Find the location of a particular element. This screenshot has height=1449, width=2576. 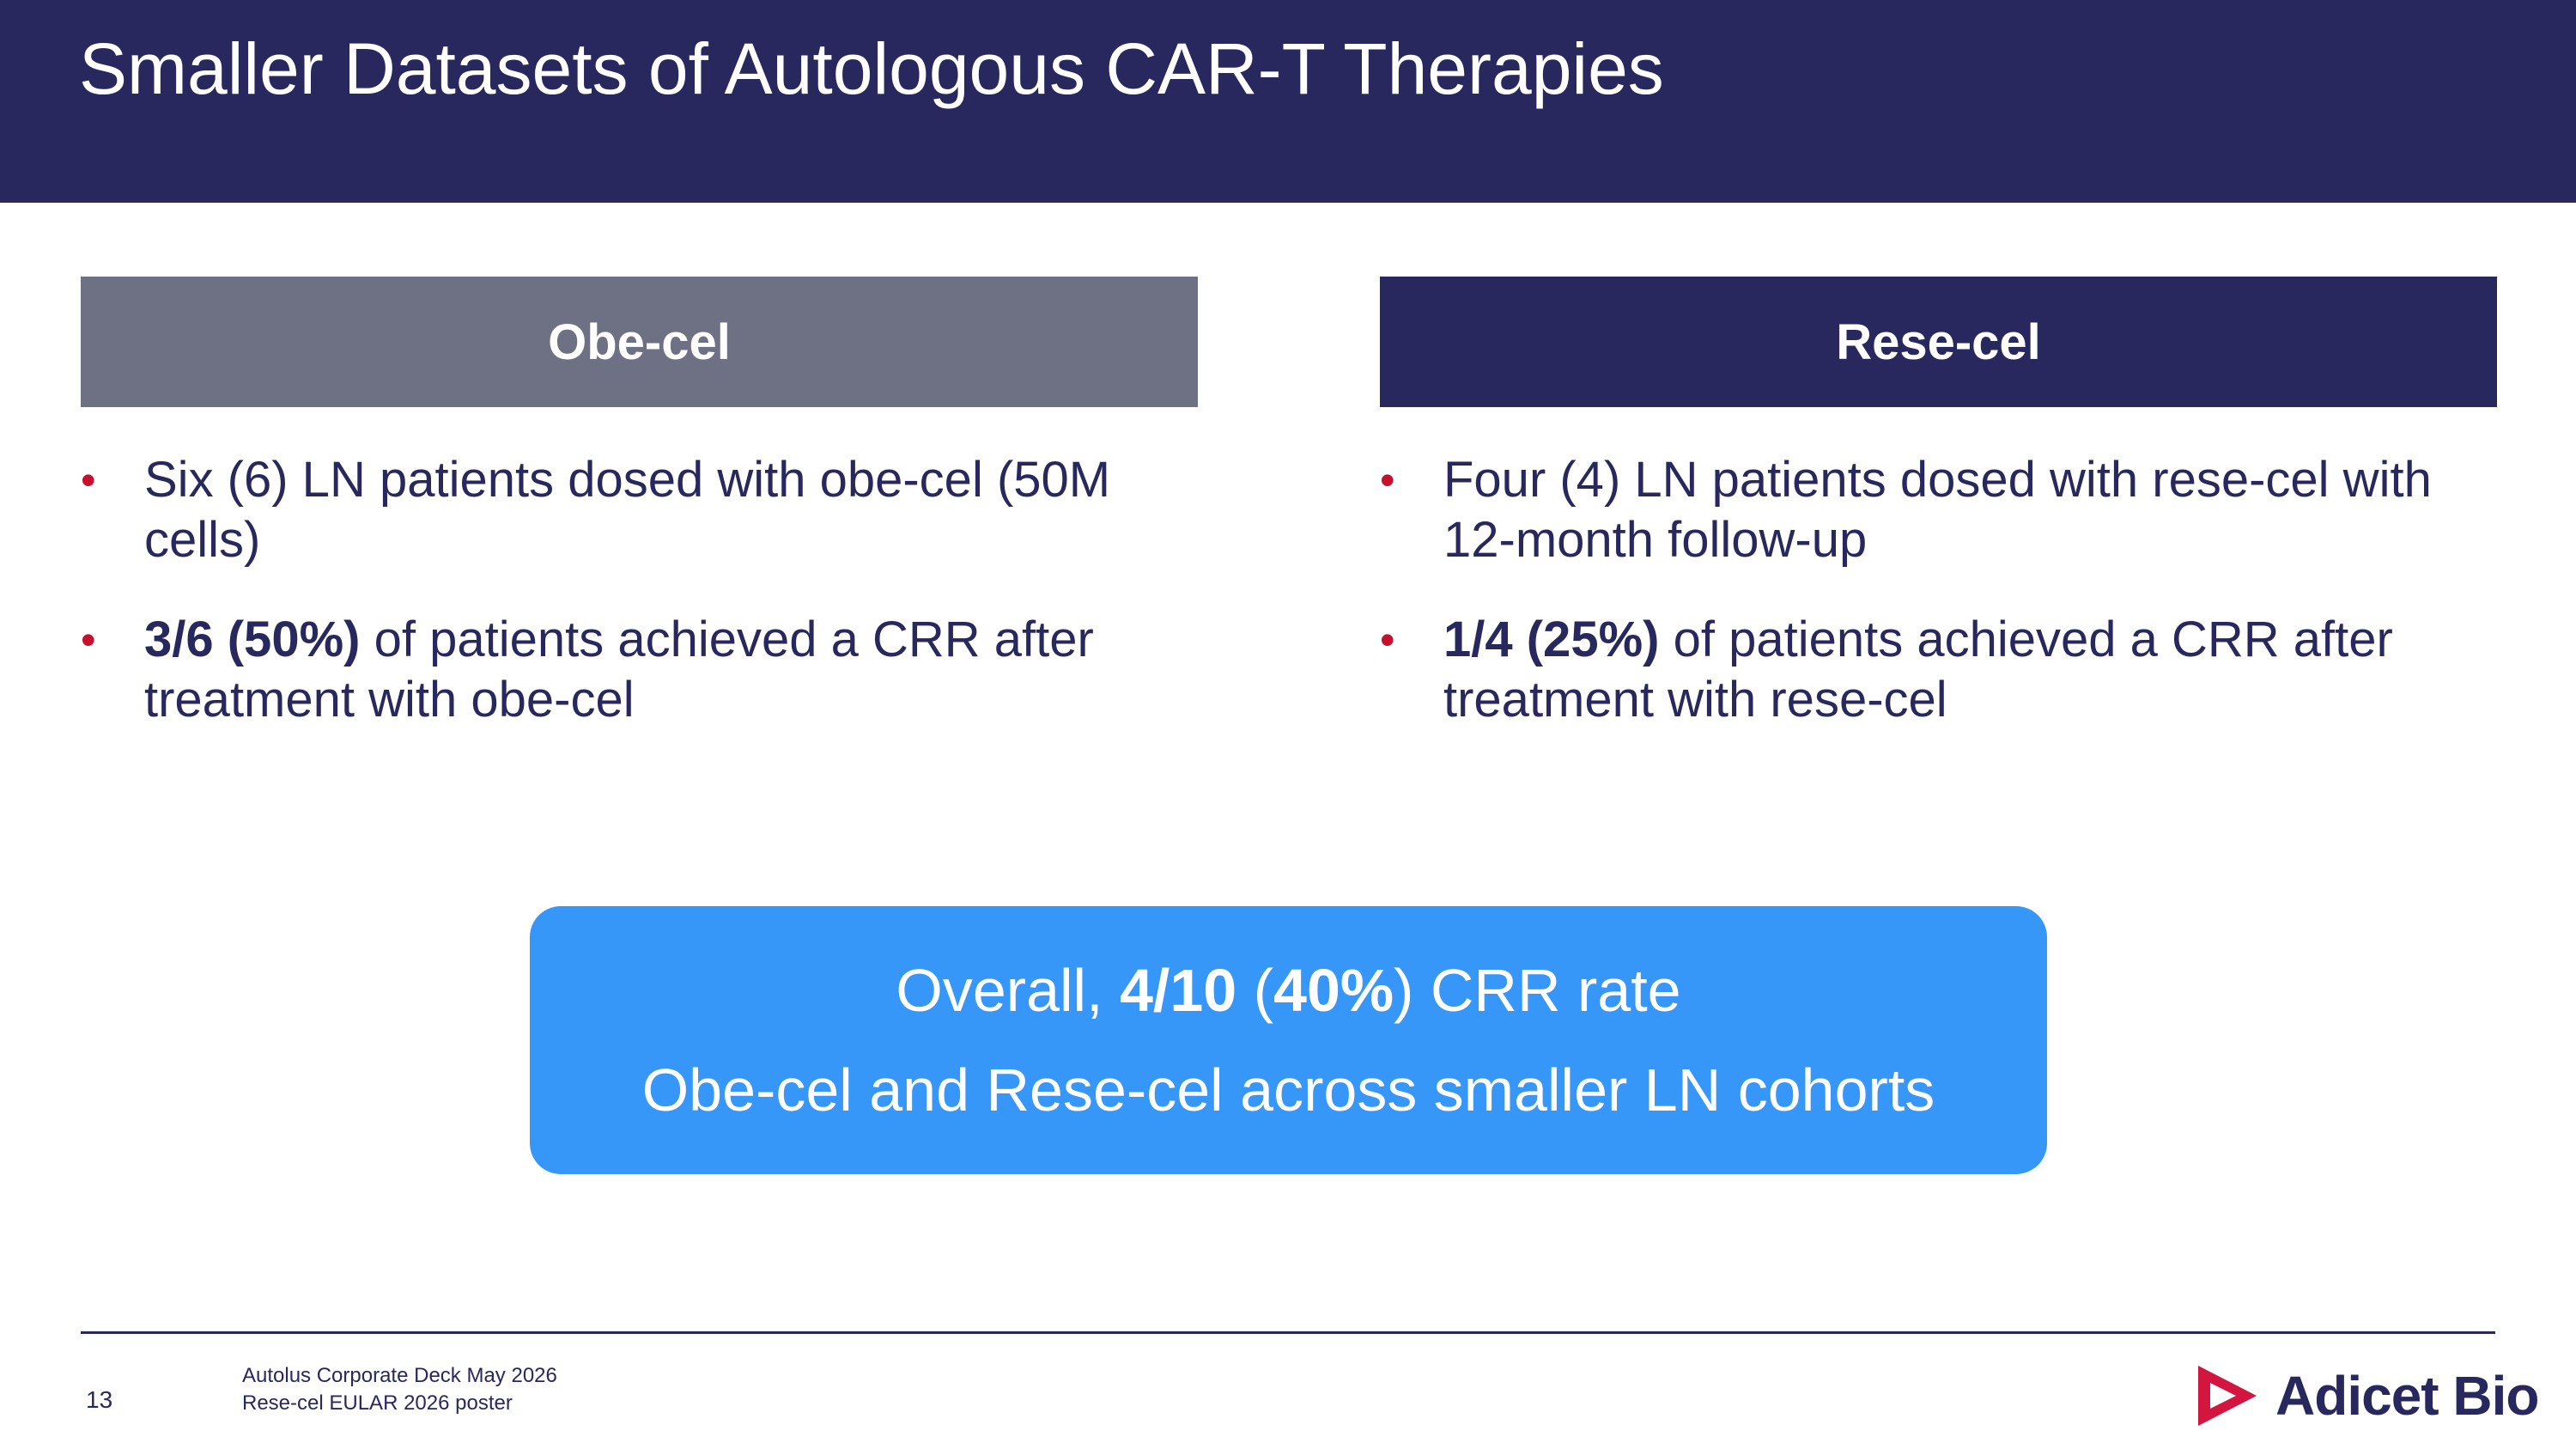

callout-percent: 40% is located at coordinates (1334, 991).